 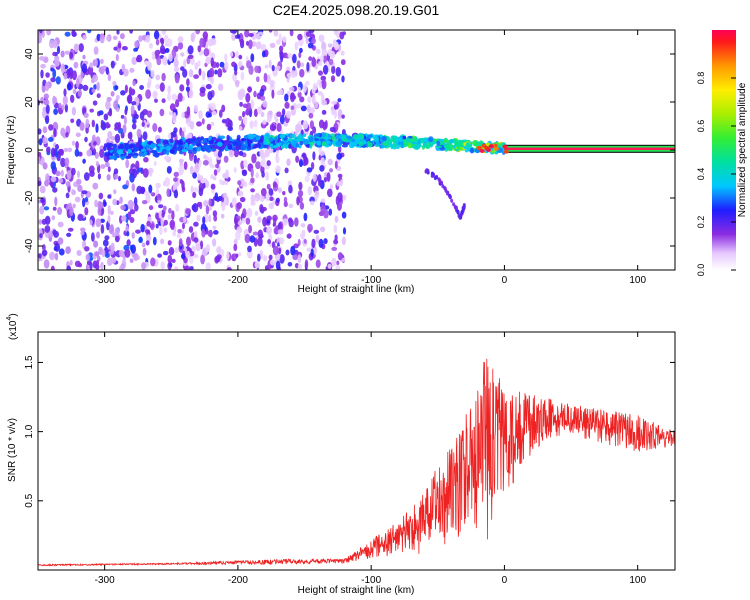 What do you see at coordinates (12, 450) in the screenshot?
I see `snr-ylabel: SNR (10 * v/v)` at bounding box center [12, 450].